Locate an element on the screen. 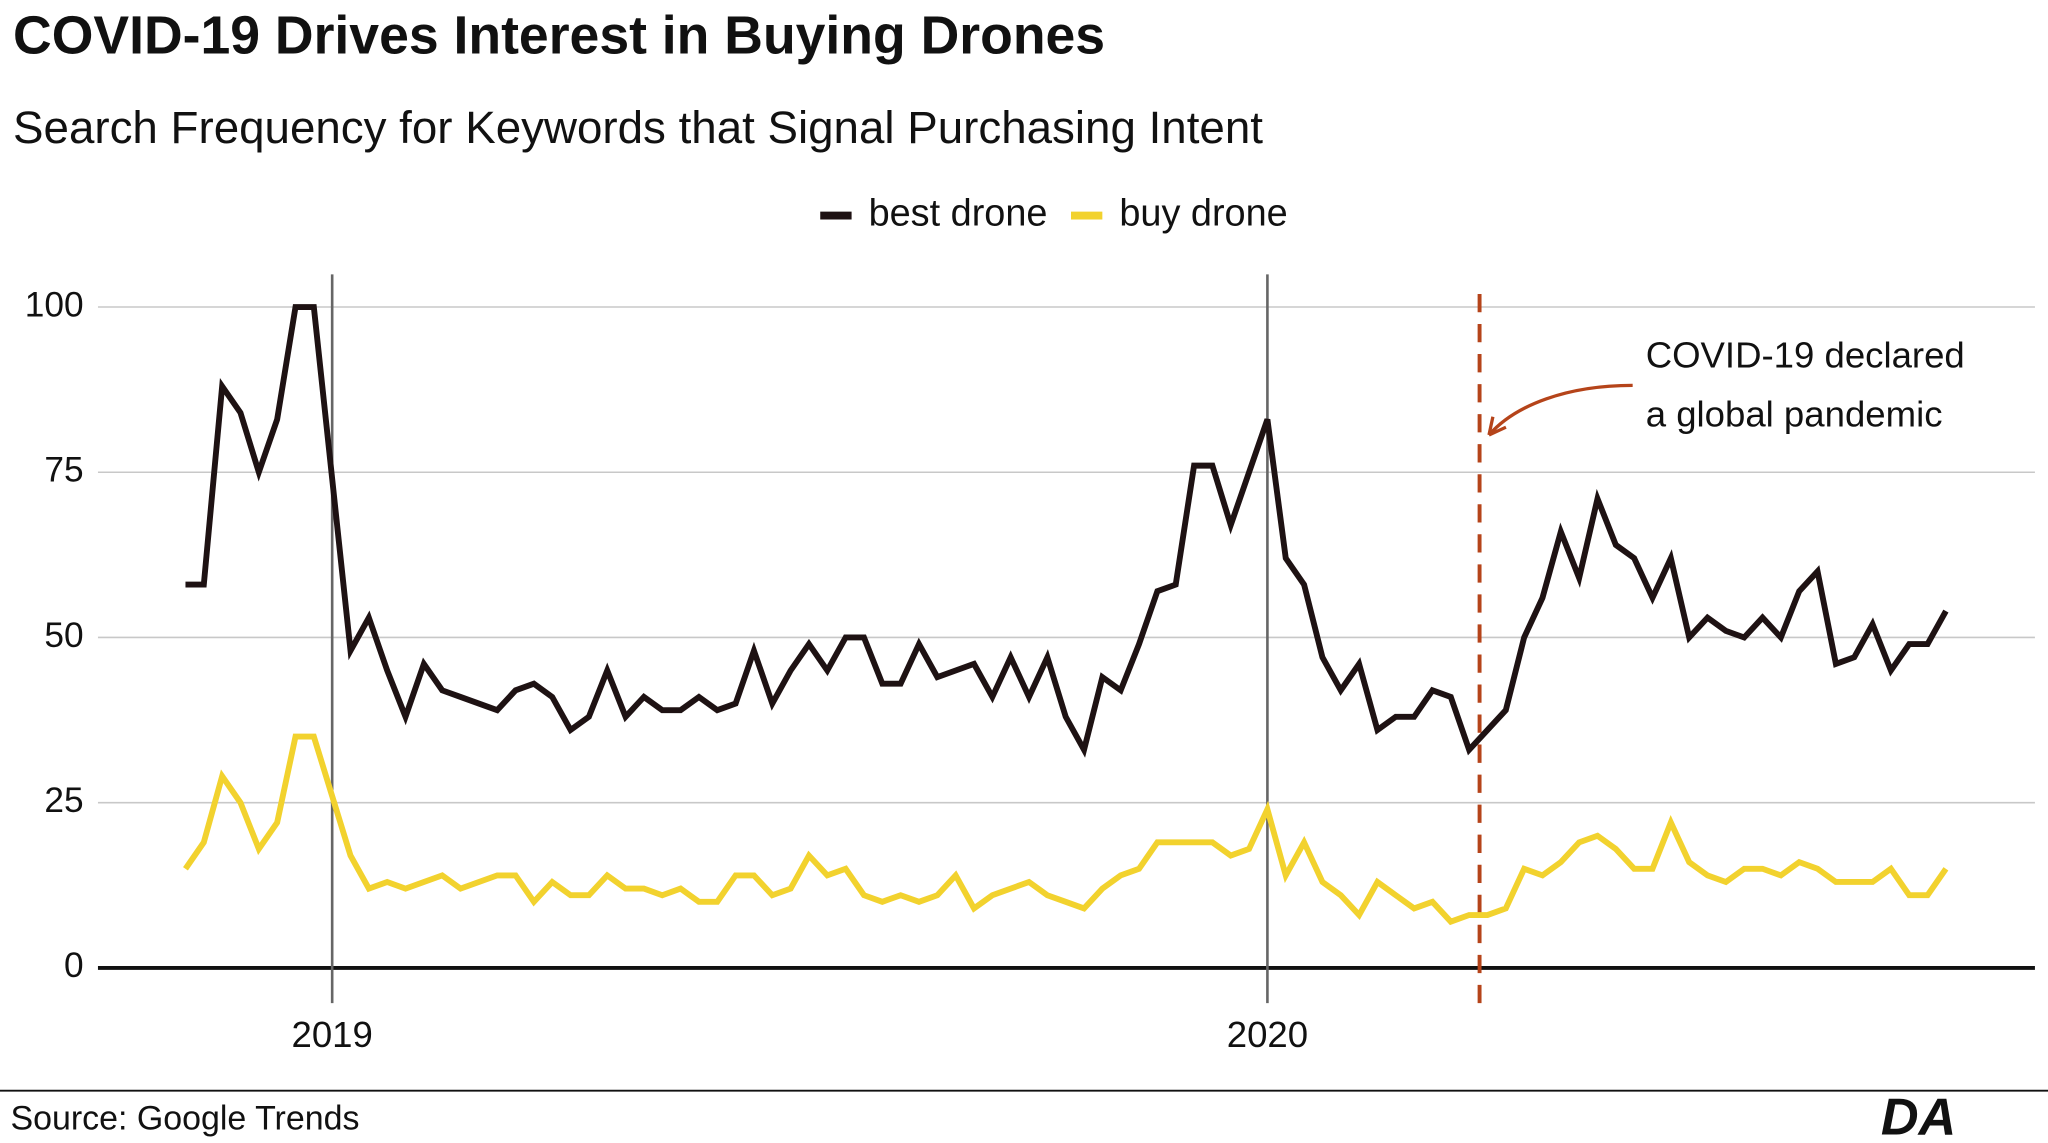 This screenshot has height=1143, width=2048. x-tick-label: 2020 is located at coordinates (1267, 1034).